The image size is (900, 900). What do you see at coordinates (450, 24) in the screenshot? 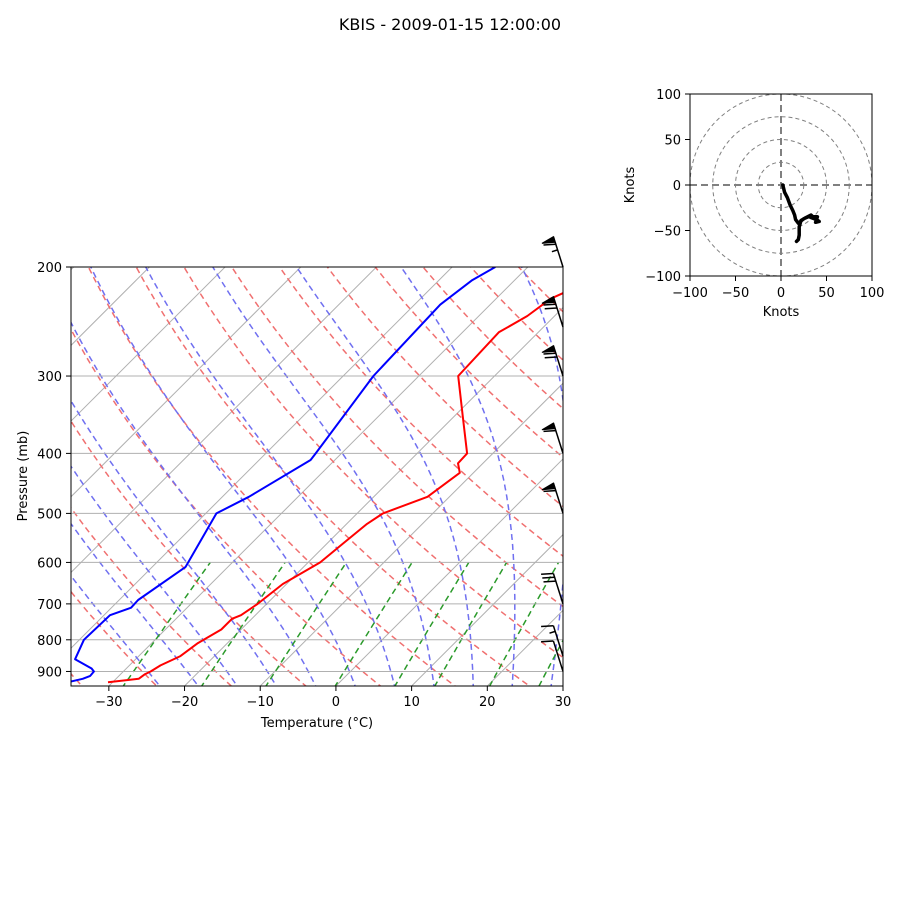
I see `chart-title: KBIS - 2009-01-15 12:00:00` at bounding box center [450, 24].